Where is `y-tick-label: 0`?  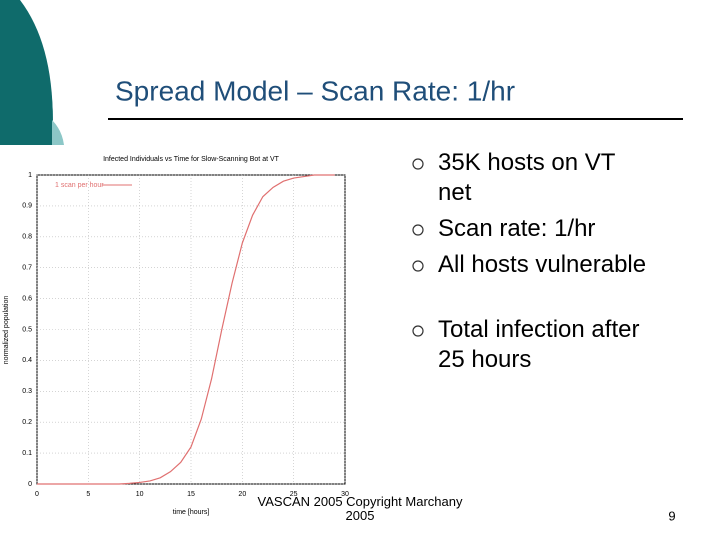
y-tick-label: 0 is located at coordinates (30, 484).